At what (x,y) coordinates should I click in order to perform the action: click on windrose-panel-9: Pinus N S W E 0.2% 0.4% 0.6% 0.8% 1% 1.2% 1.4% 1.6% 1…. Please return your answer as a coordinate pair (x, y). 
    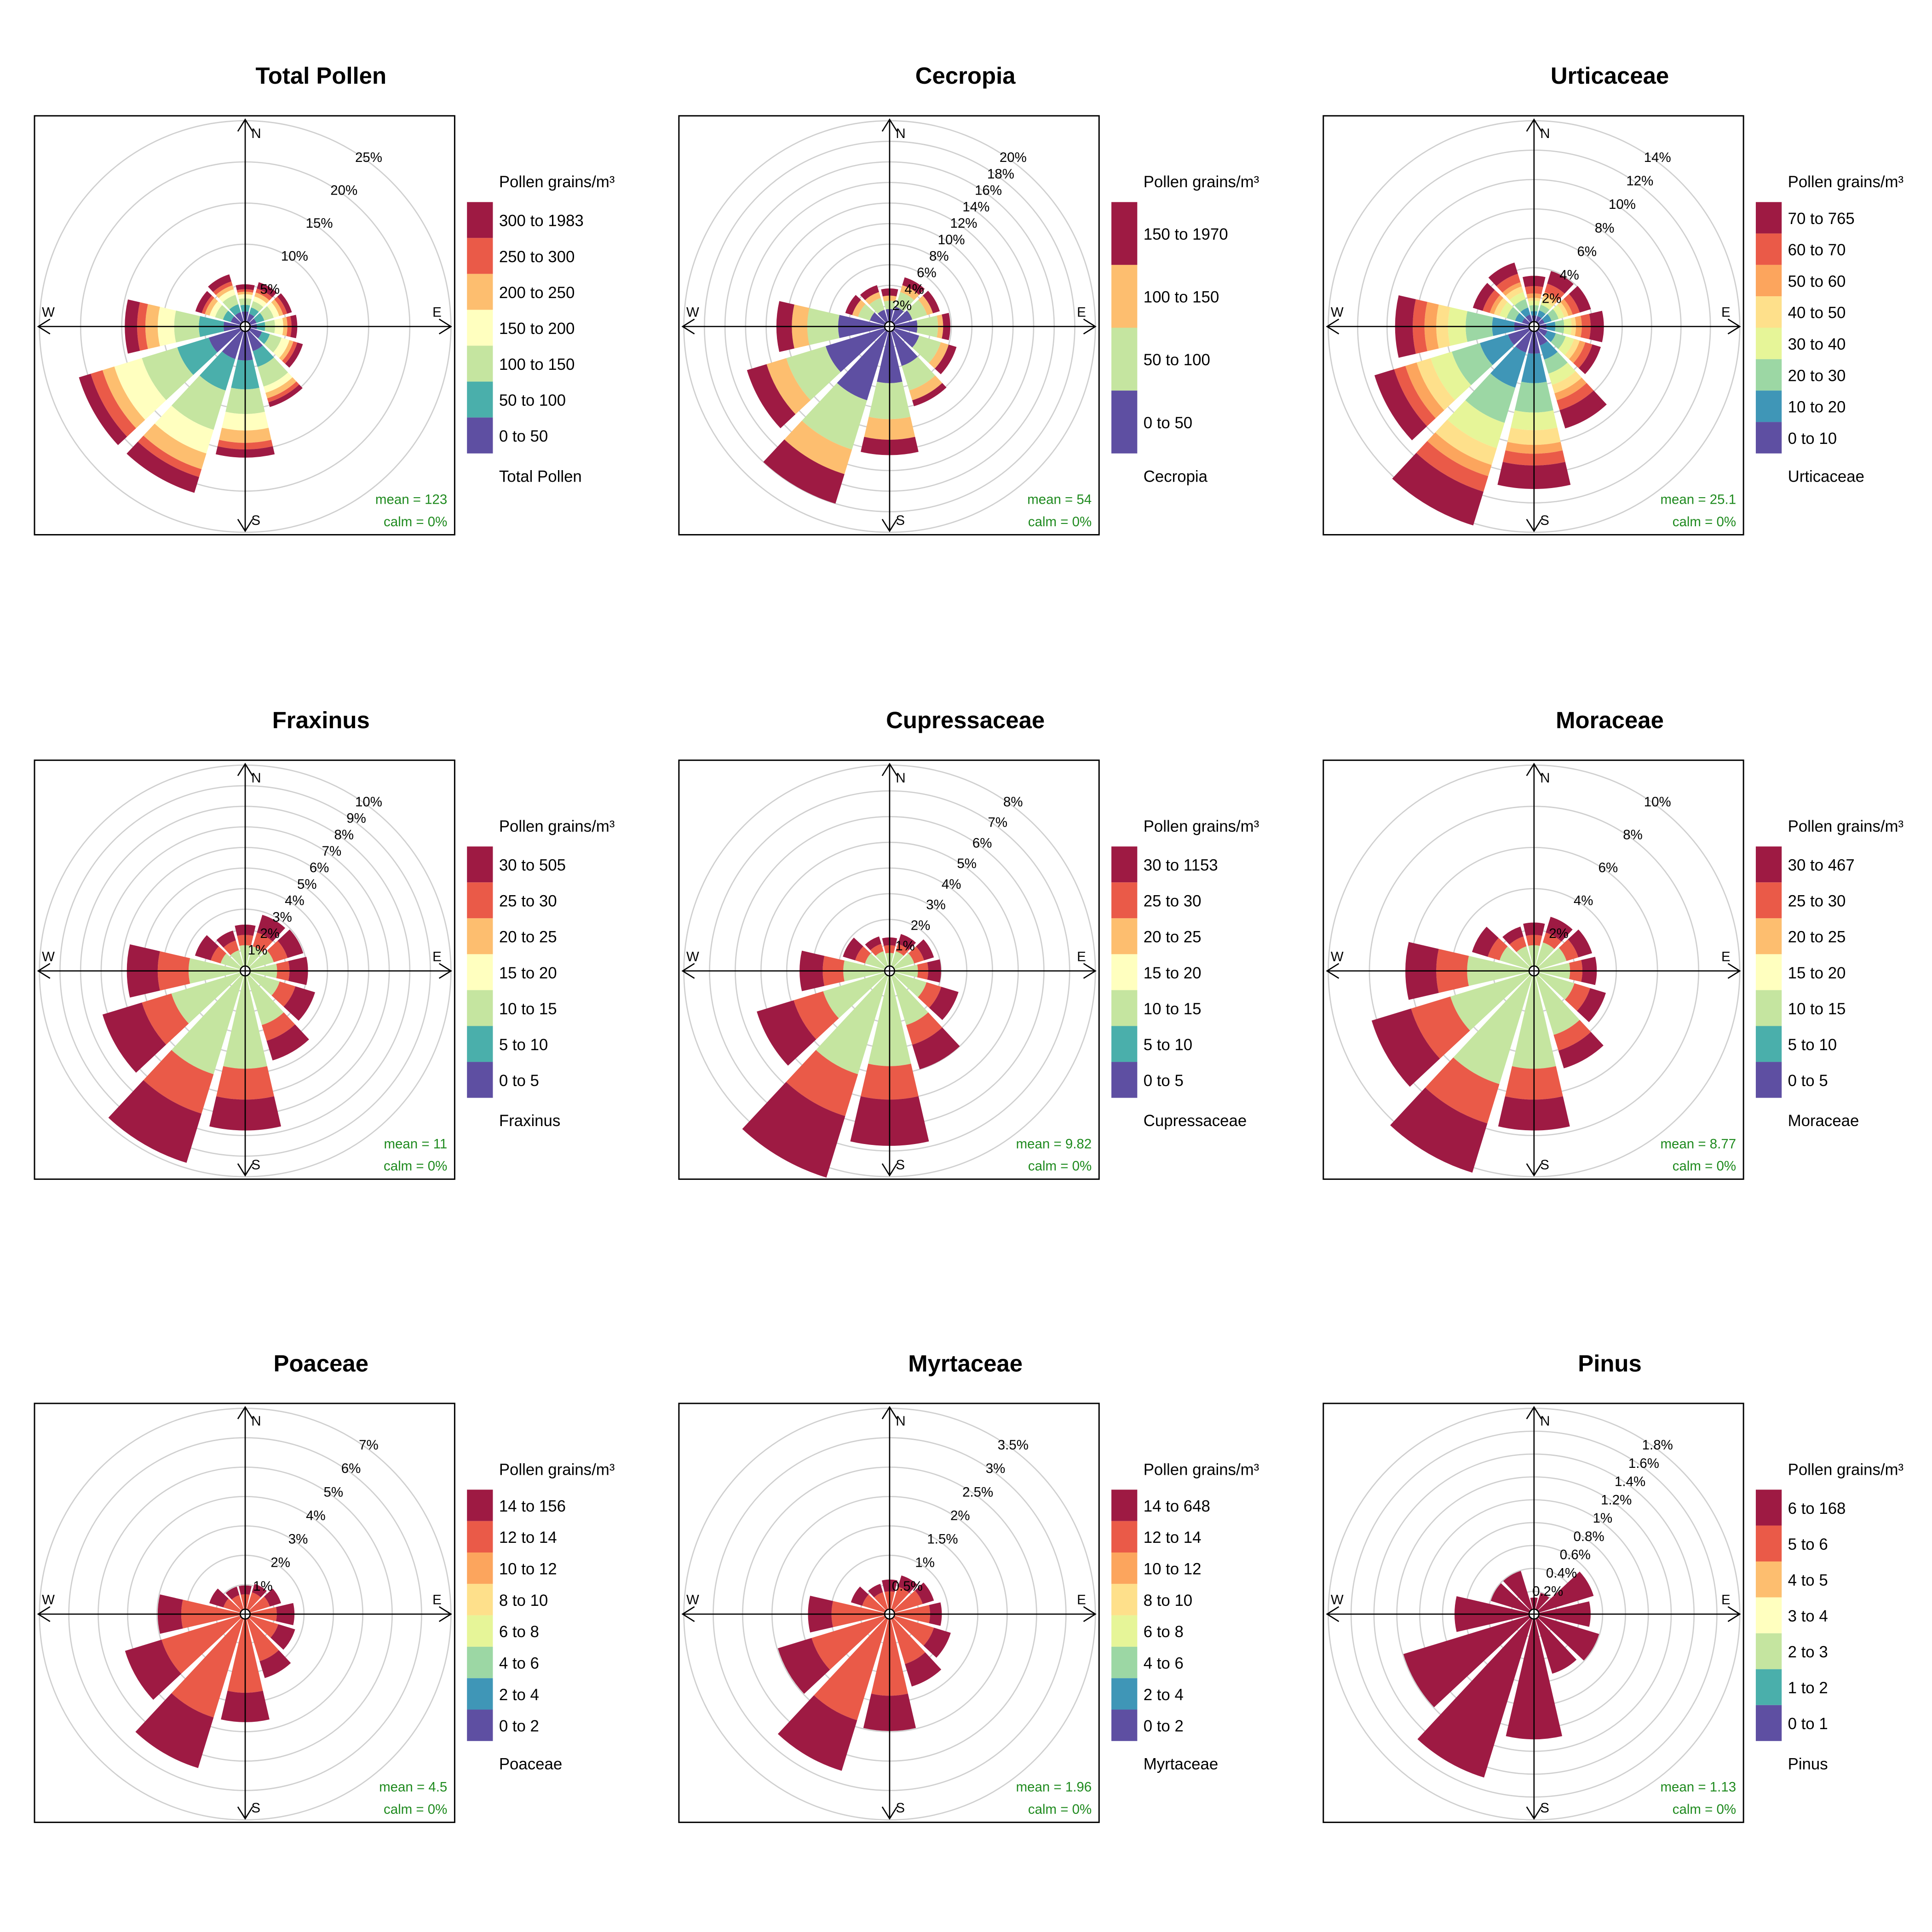
    Looking at the image, I should click on (1612, 1586).